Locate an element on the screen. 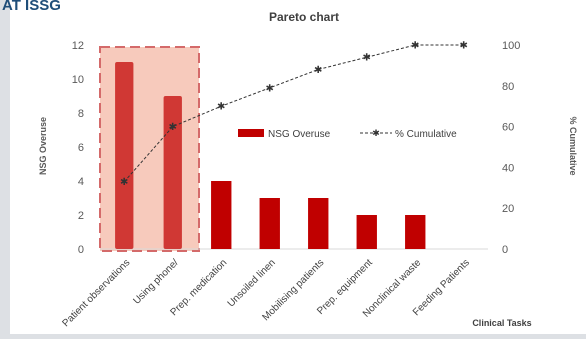 This screenshot has height=339, width=586. y2-tick-label: 100 is located at coordinates (511, 46).